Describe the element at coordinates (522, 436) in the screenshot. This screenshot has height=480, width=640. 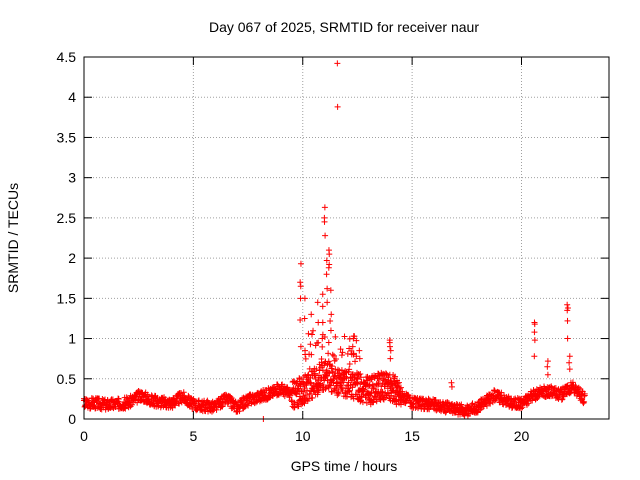
I see `x-tick-label: 20` at that location.